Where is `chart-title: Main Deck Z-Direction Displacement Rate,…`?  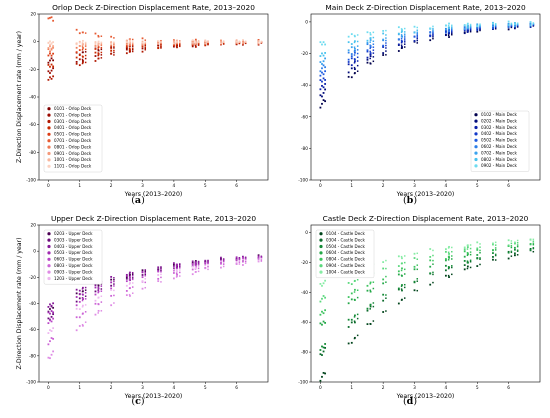
chart-title: Main Deck Z-Direction Displacement Rate,… is located at coordinates (425, 7).